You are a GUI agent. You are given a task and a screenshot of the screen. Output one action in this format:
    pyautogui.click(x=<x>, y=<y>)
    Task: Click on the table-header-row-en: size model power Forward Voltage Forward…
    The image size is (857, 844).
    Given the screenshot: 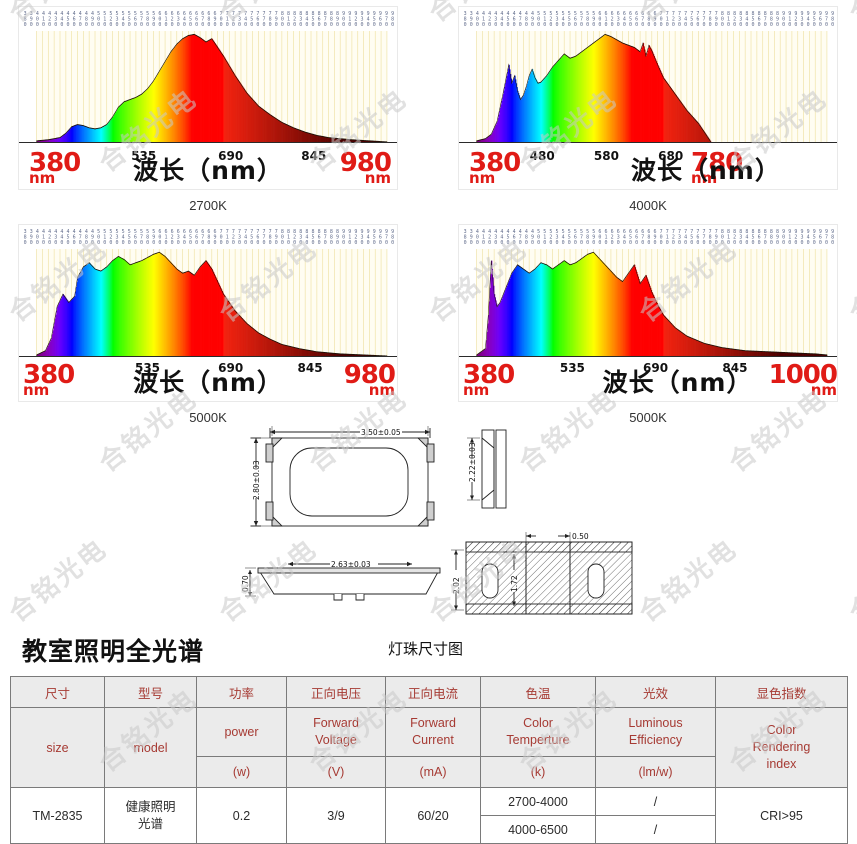 What is the action you would take?
    pyautogui.click(x=429, y=747)
    